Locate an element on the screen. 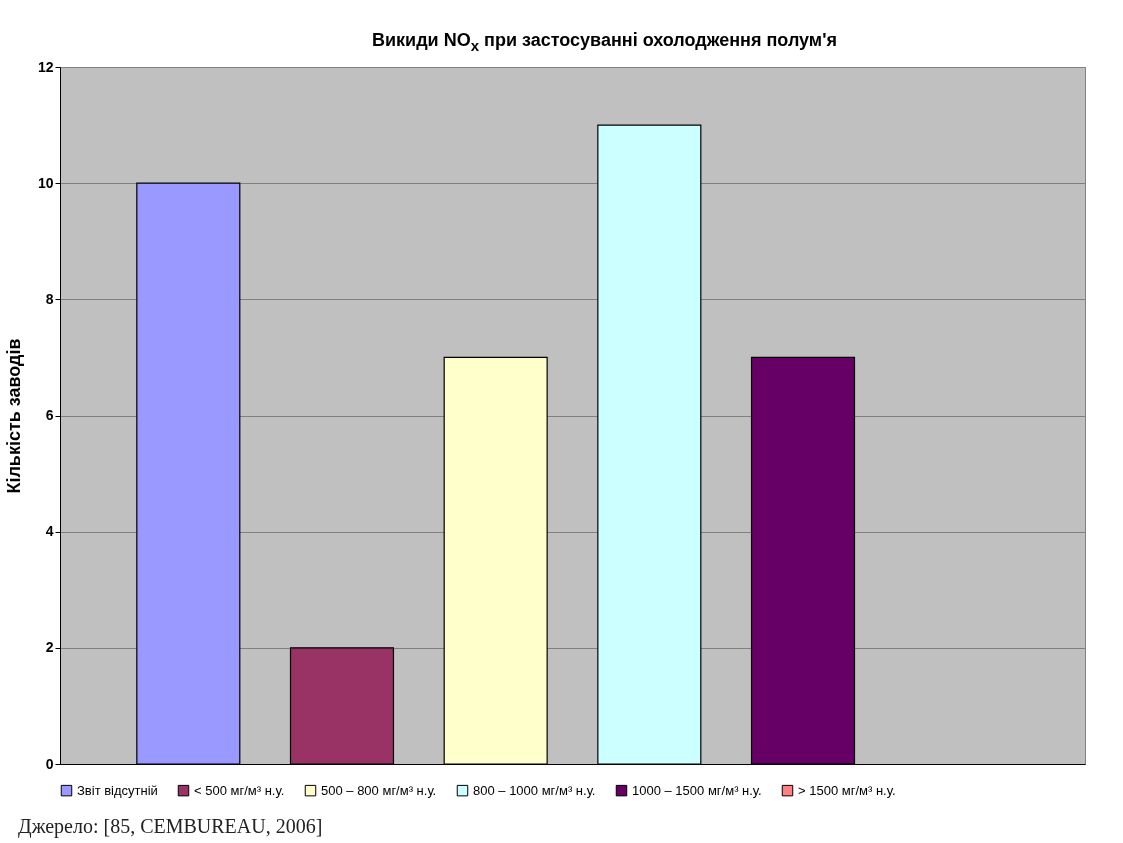 The image size is (1123, 843). y-tick-label: 6 is located at coordinates (49, 415).